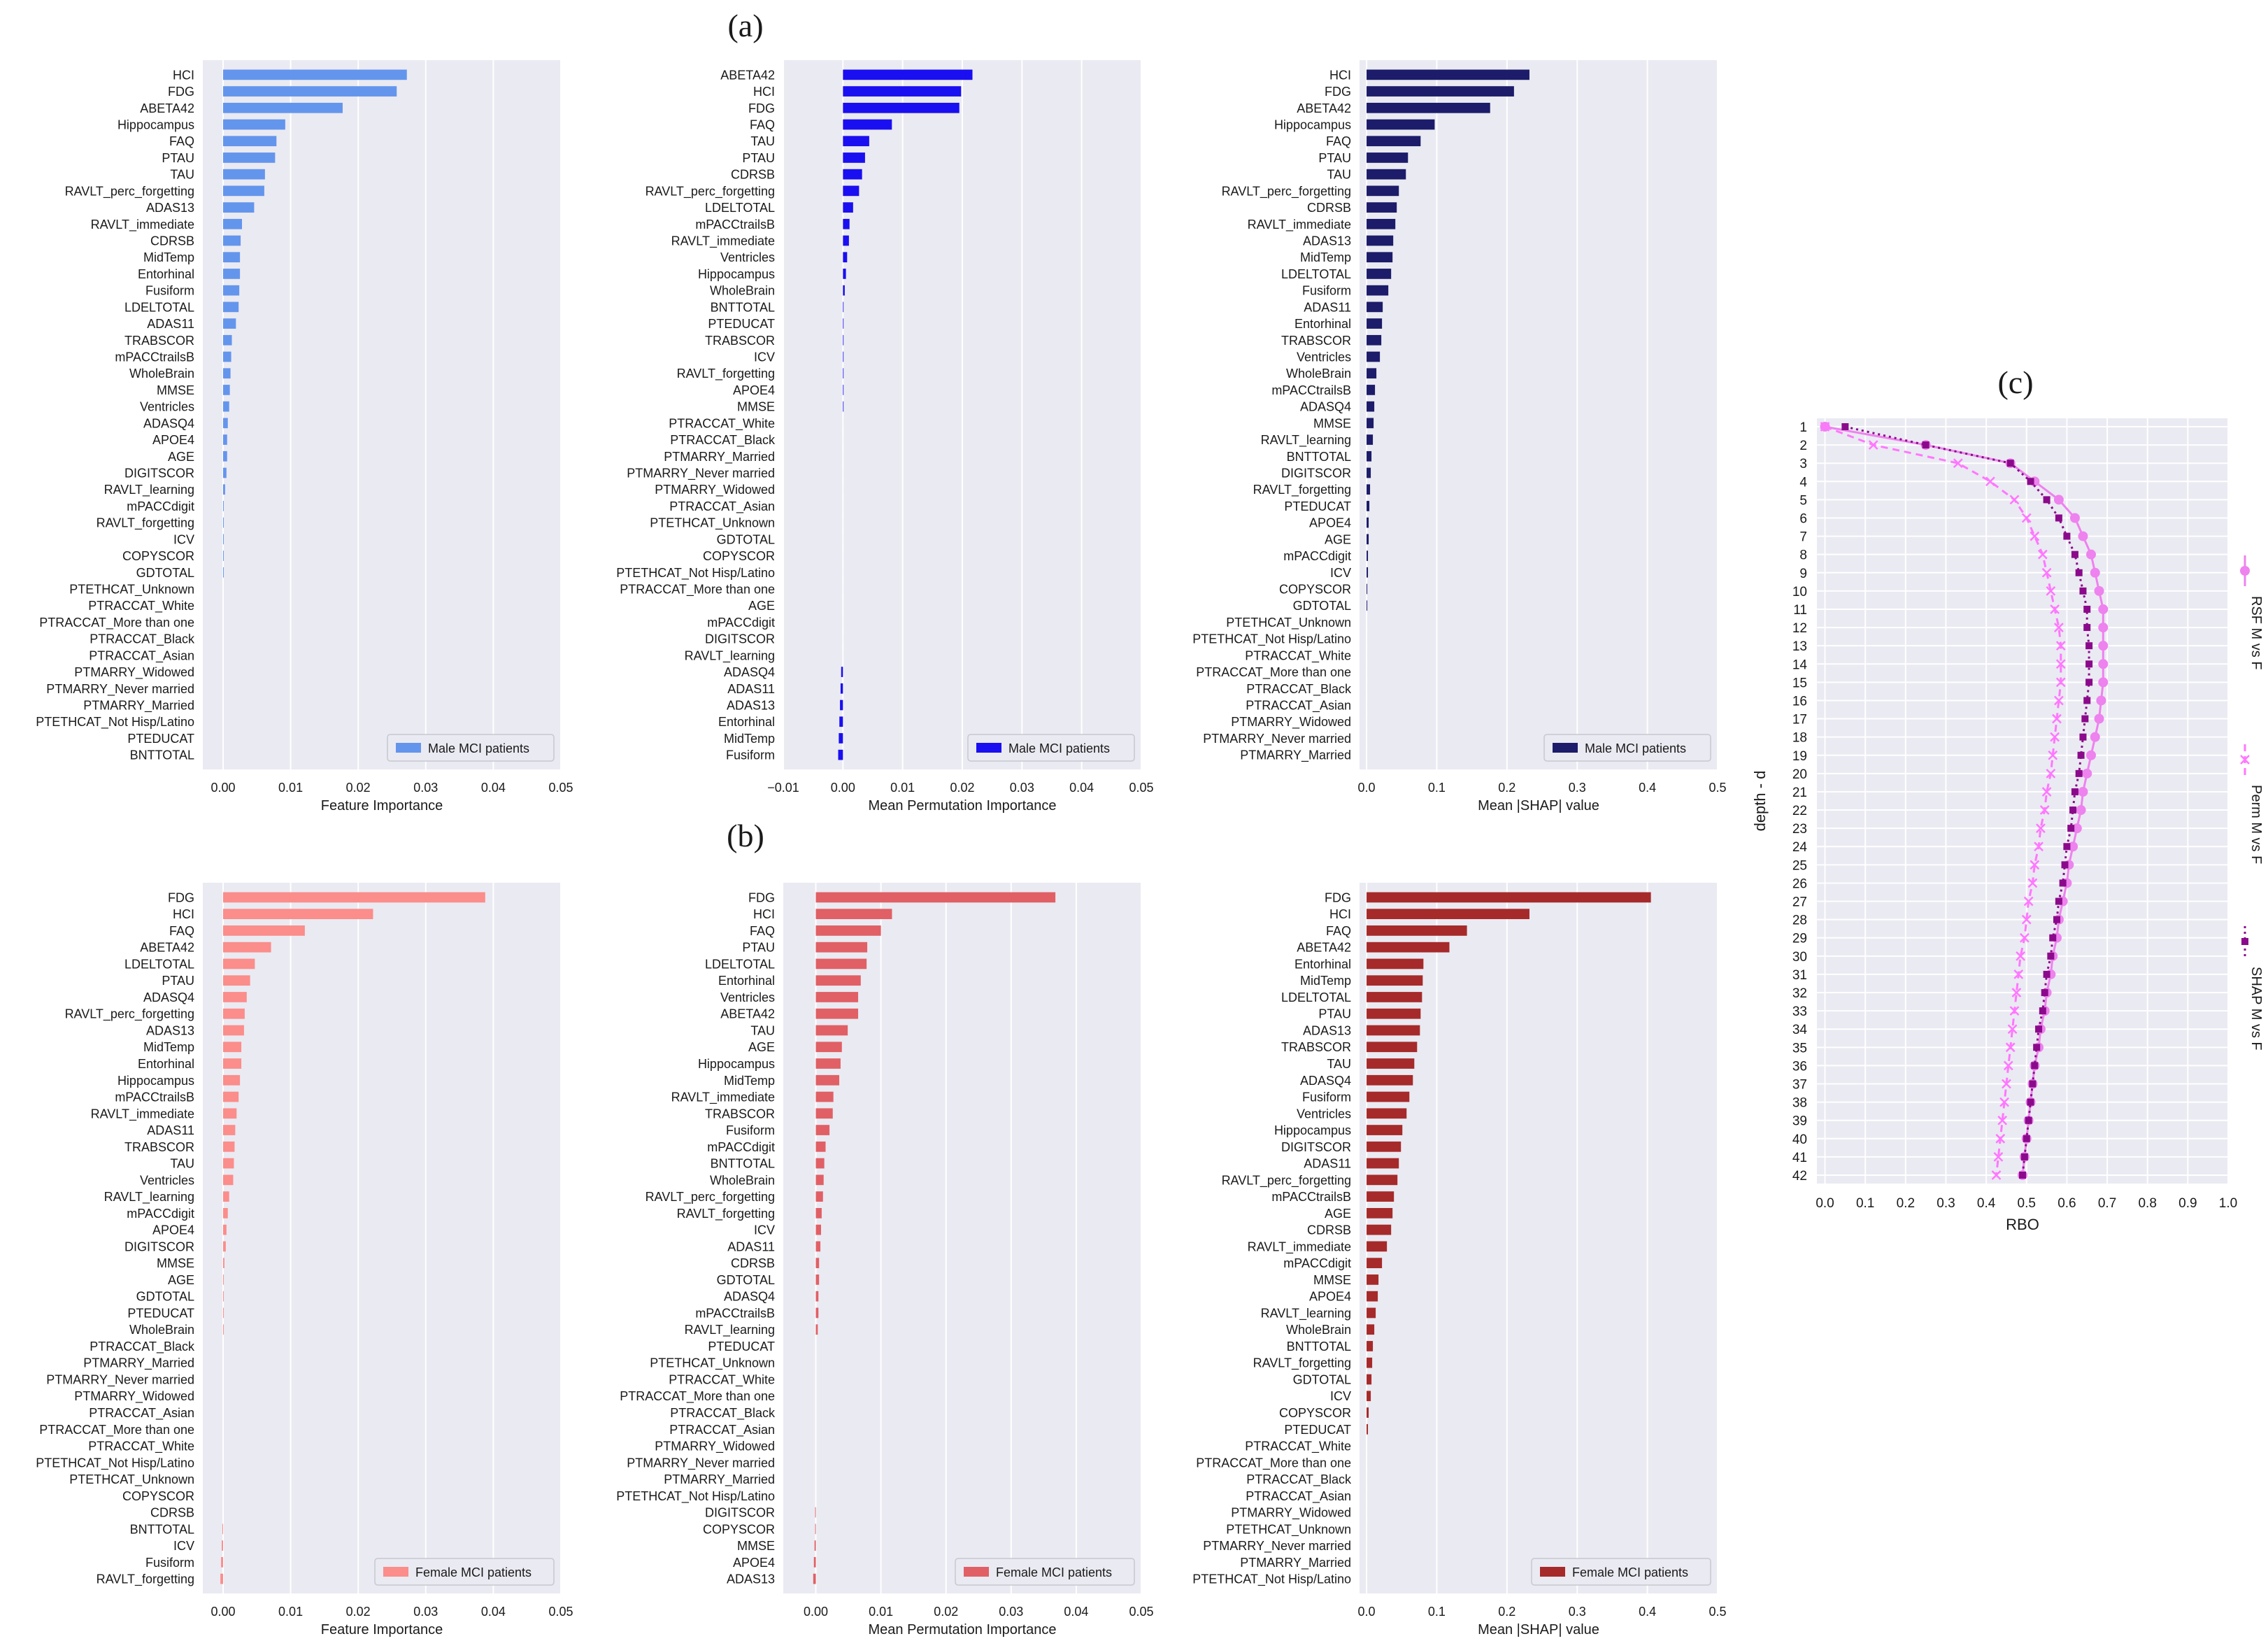  I want to click on bar-ravlt-learning, so click(1370, 440).